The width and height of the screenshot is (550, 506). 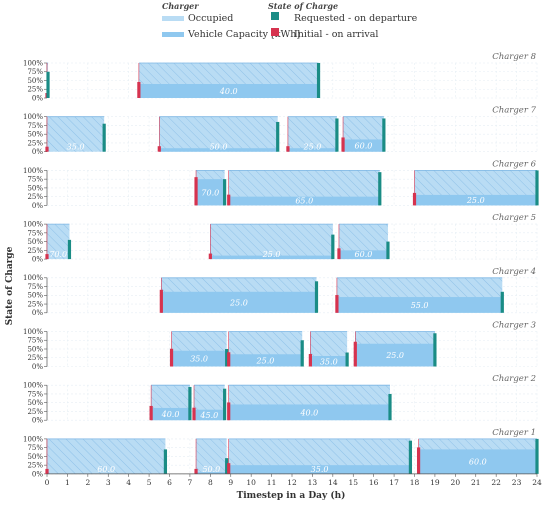 What do you see at coordinates (537, 482) in the screenshot?
I see `x-tick-label: 24` at bounding box center [537, 482].